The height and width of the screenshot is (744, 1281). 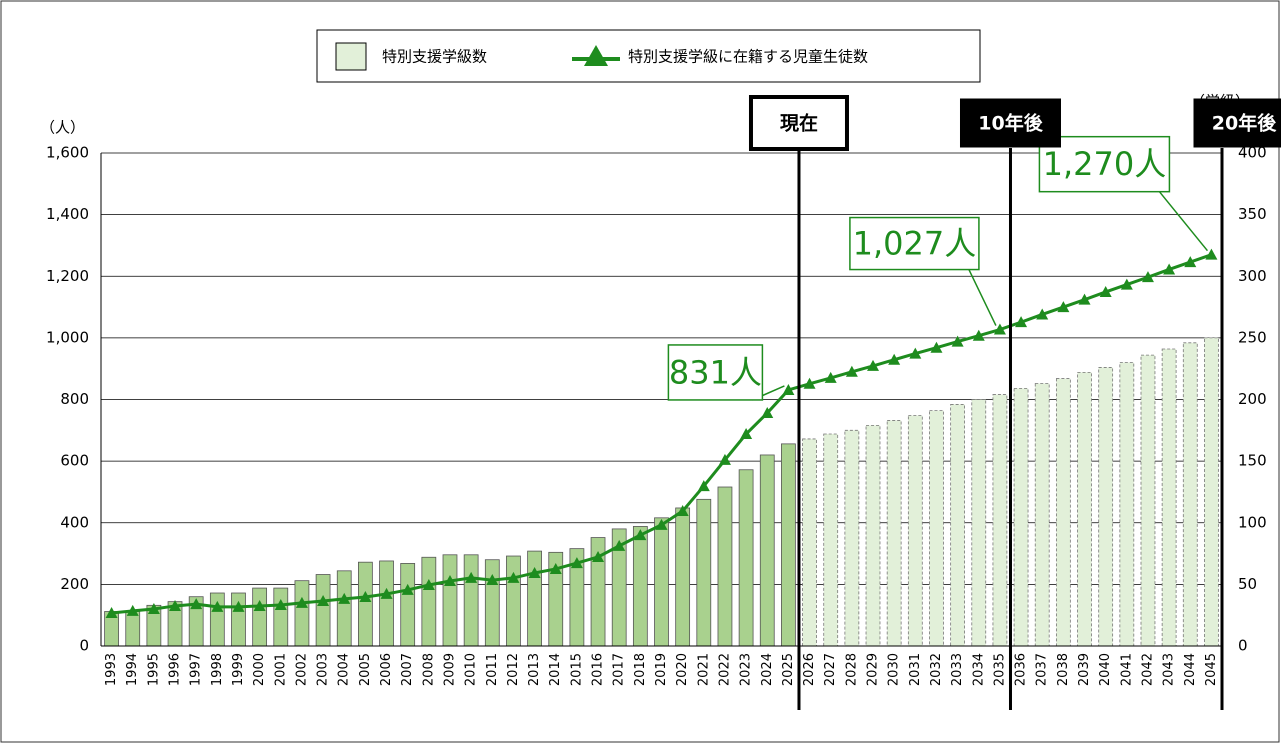 I want to click on x-tick-label: 1999, so click(x=238, y=669).